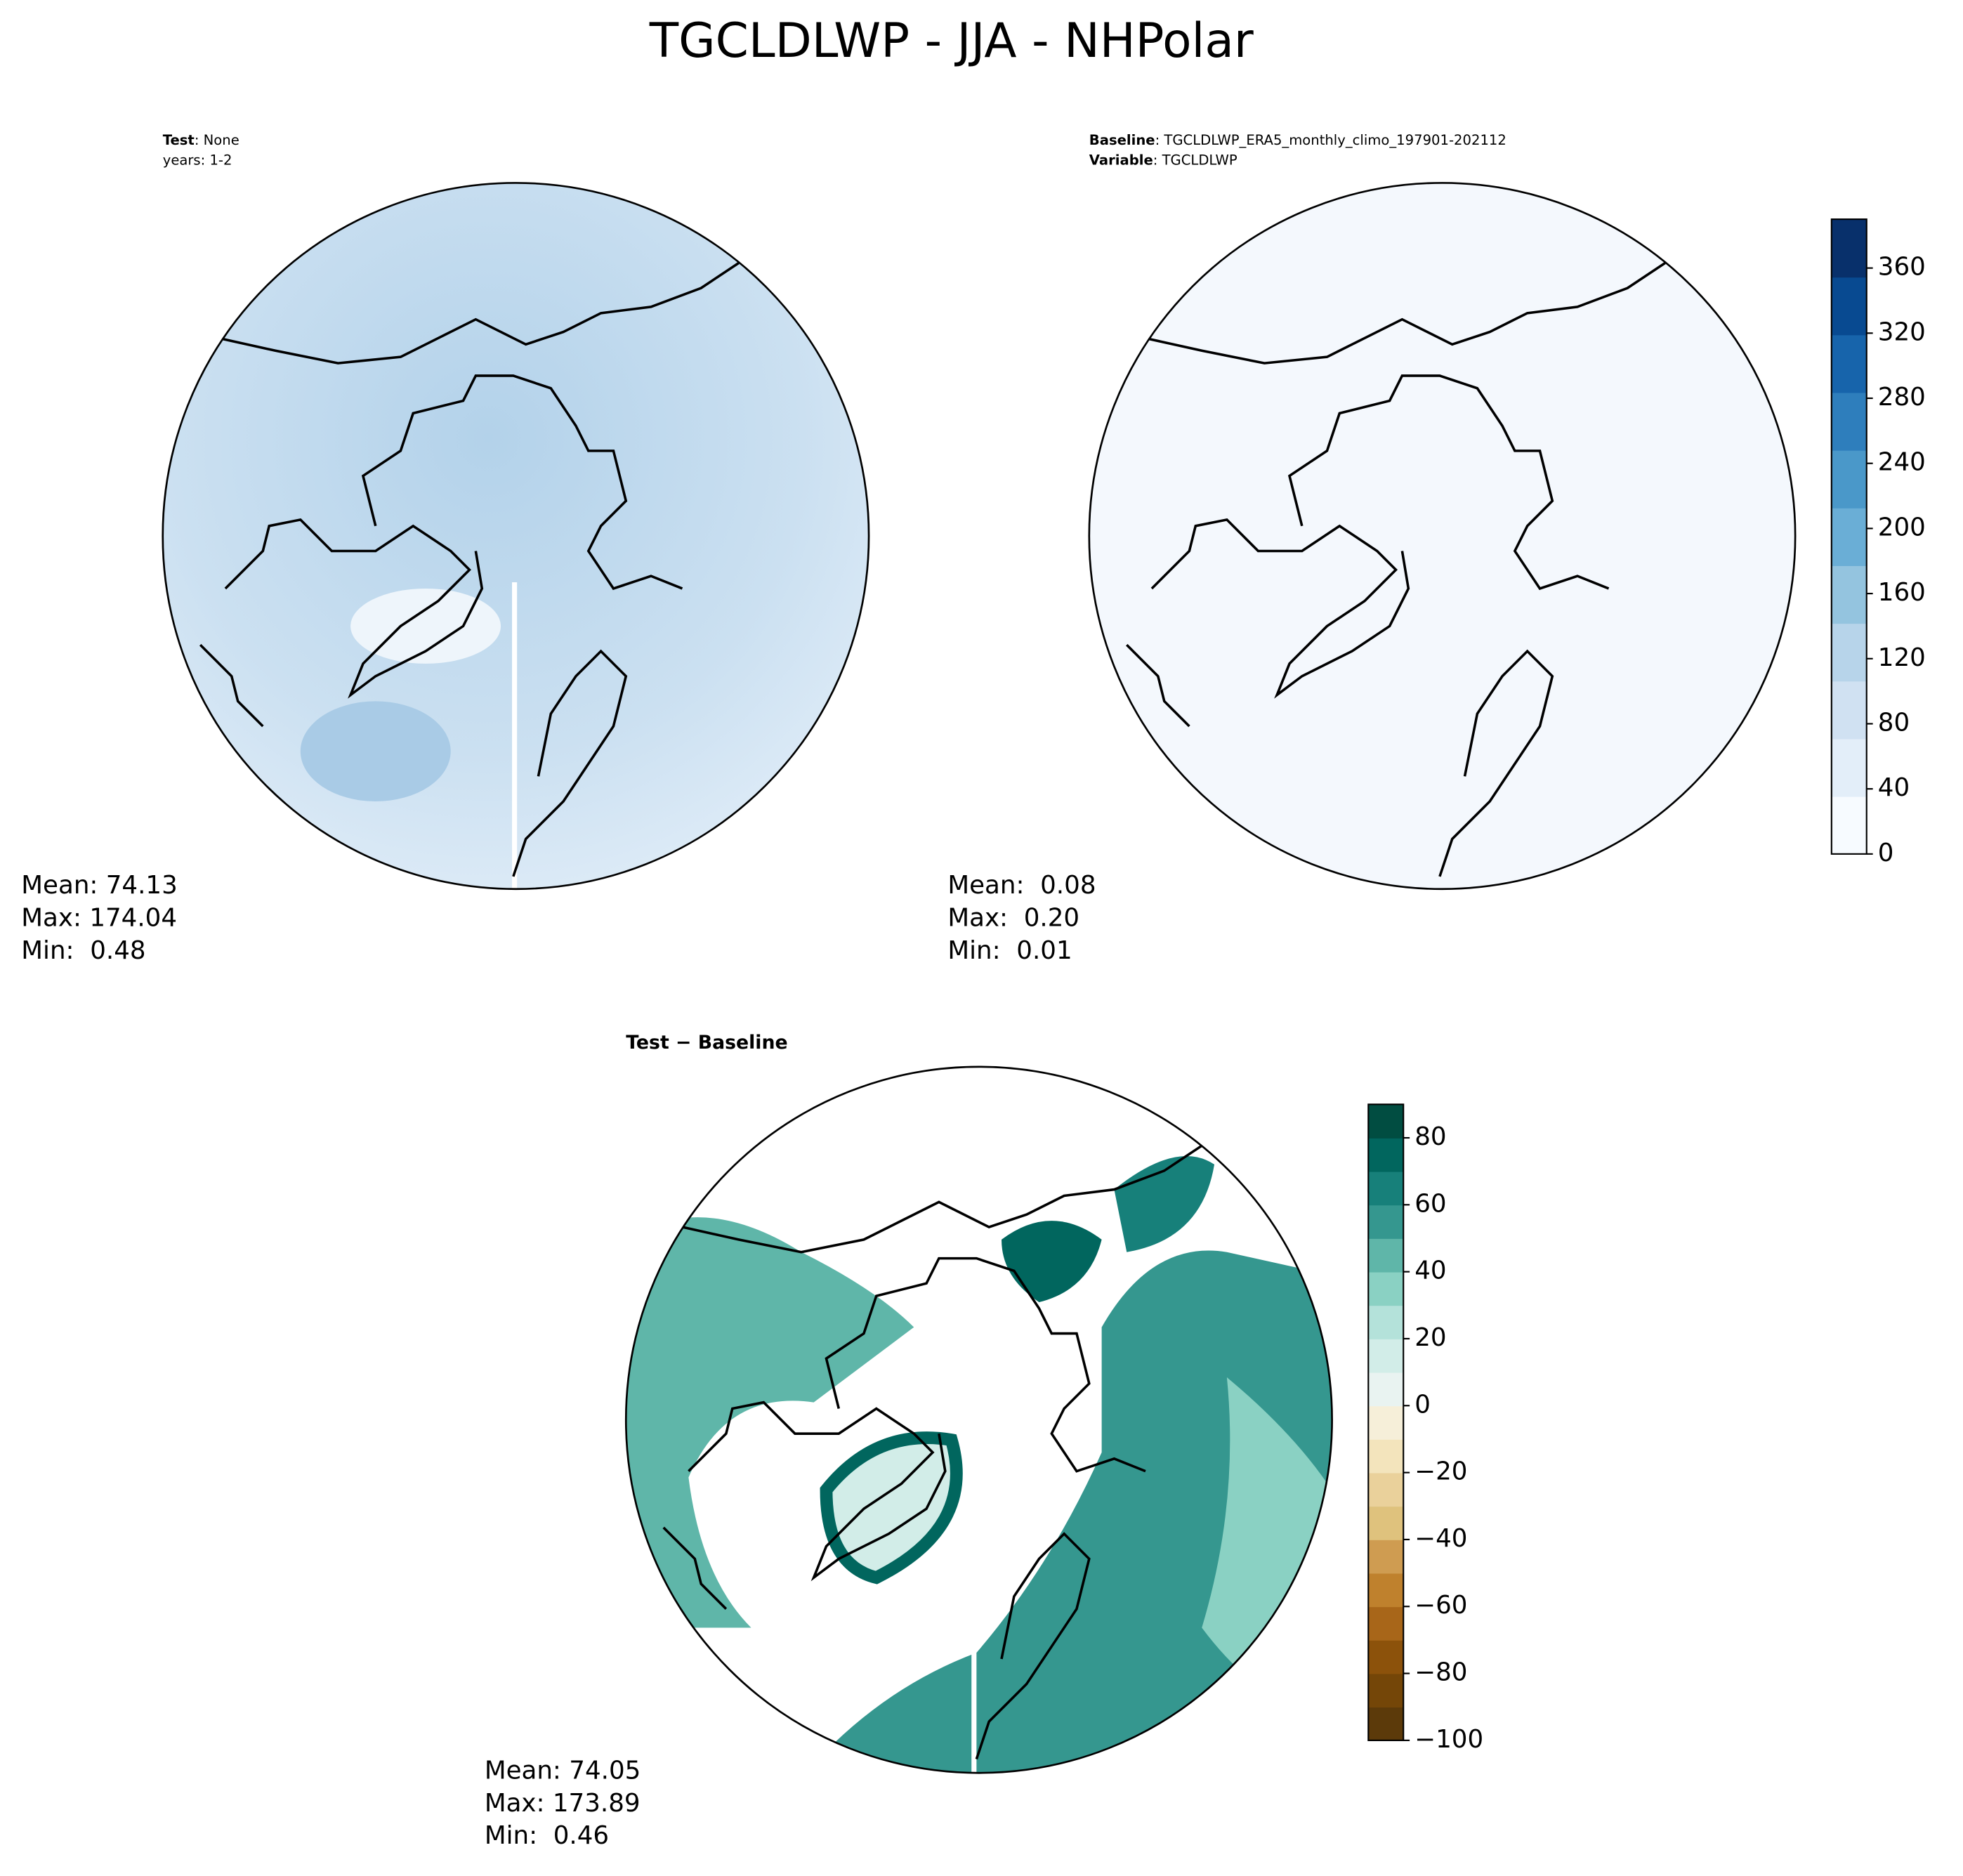 This screenshot has width=1963, height=1876. What do you see at coordinates (83, 950) in the screenshot?
I see `panel-stat: Min: 0.48` at bounding box center [83, 950].